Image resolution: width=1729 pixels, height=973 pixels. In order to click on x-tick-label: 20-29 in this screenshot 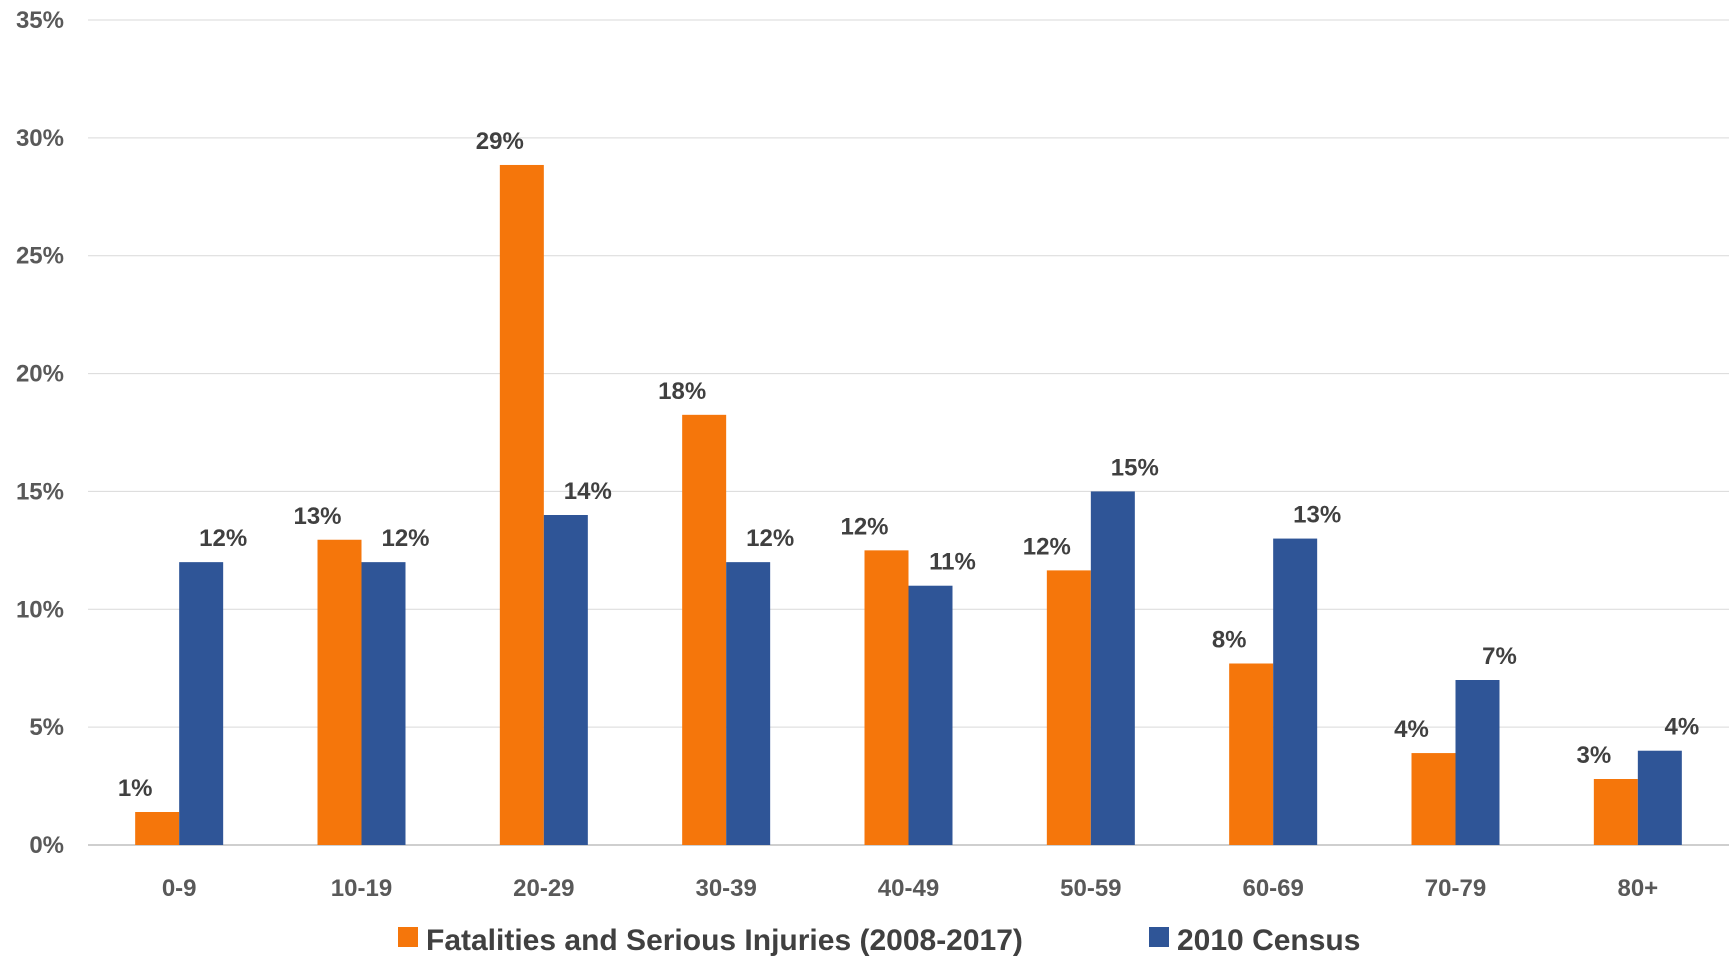, I will do `click(543, 888)`.